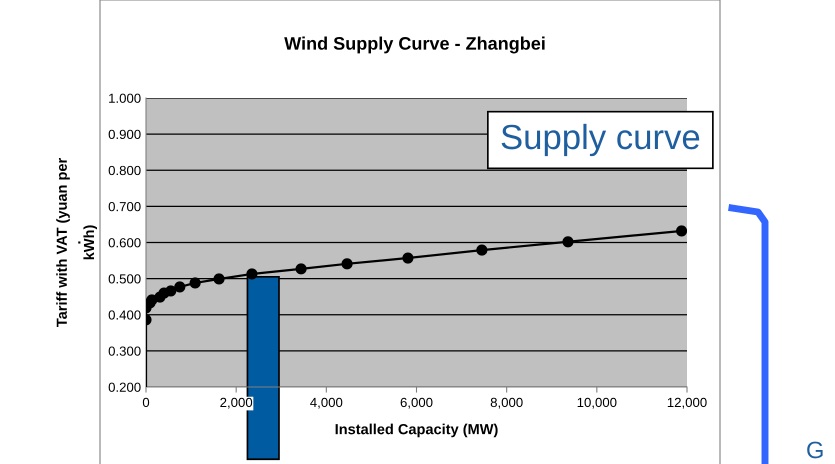  What do you see at coordinates (687, 403) in the screenshot?
I see `x-tick-label: 12,000` at bounding box center [687, 403].